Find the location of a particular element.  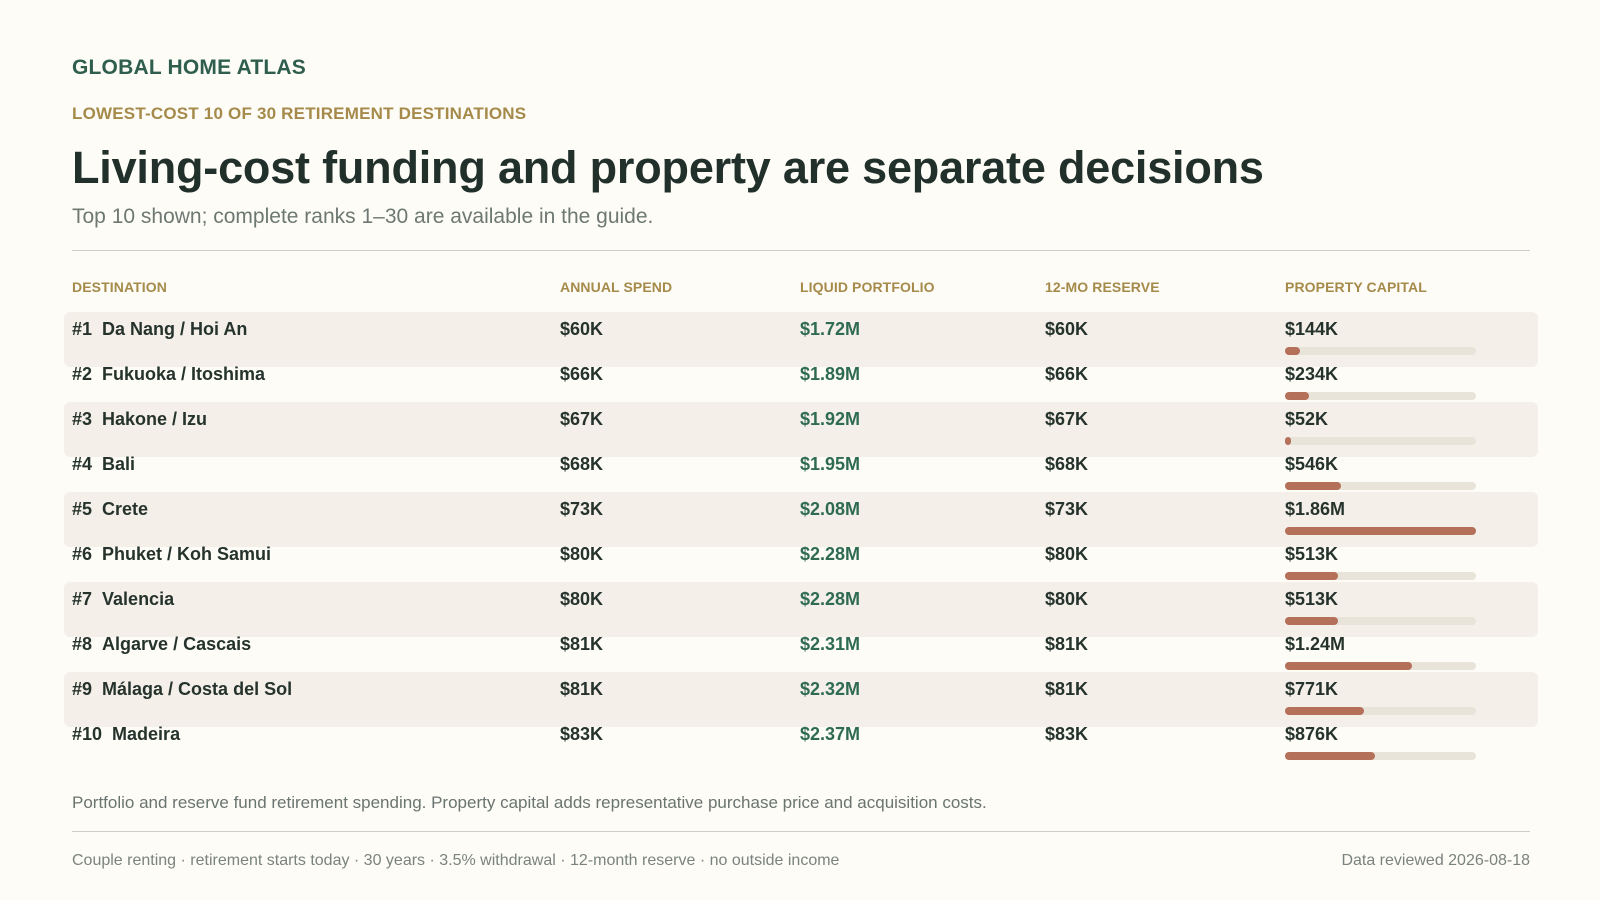

property-capital-value: $546K is located at coordinates (1312, 464).